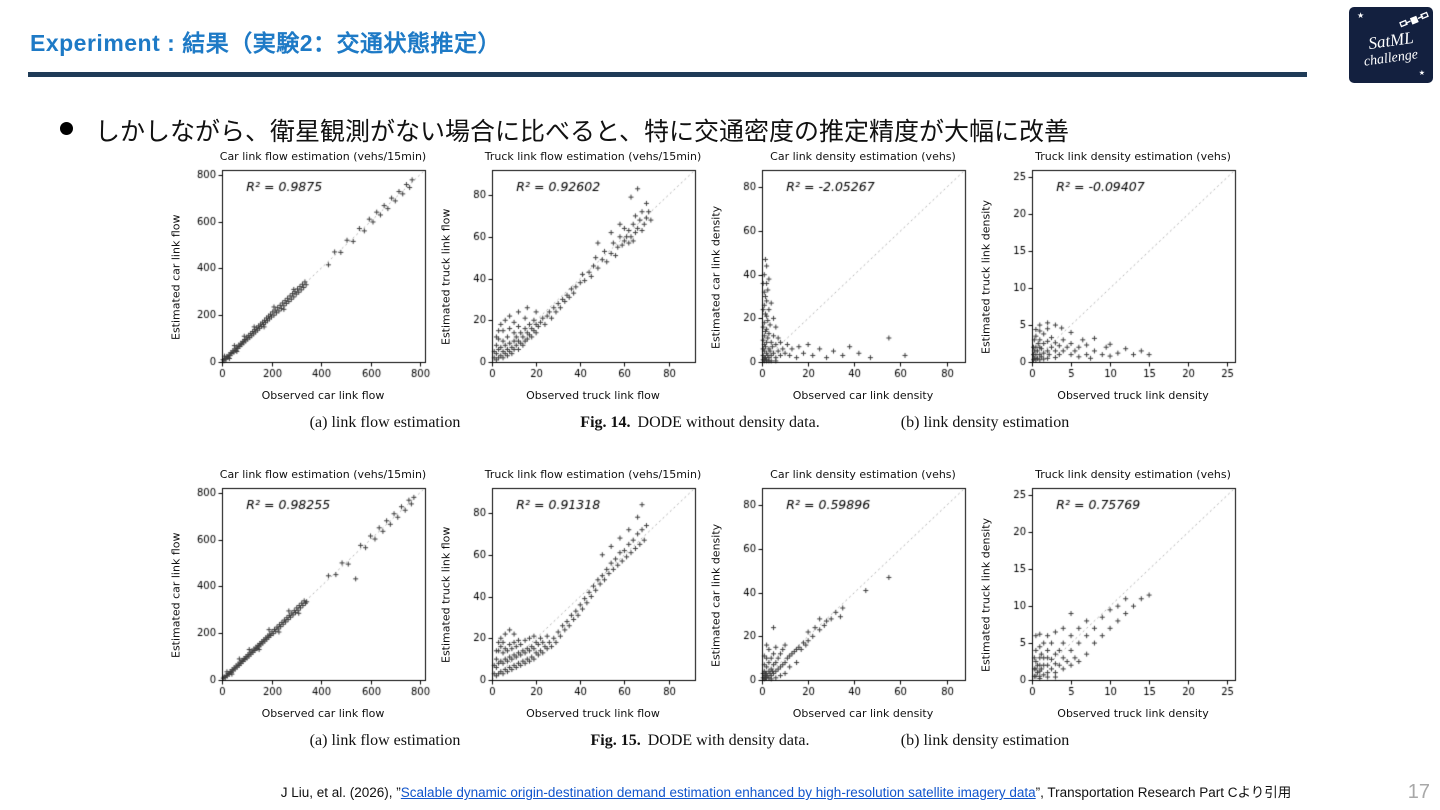 The image size is (1440, 810). I want to click on satml-challenge-logo: ★ SatML challenge ★, so click(1391, 45).